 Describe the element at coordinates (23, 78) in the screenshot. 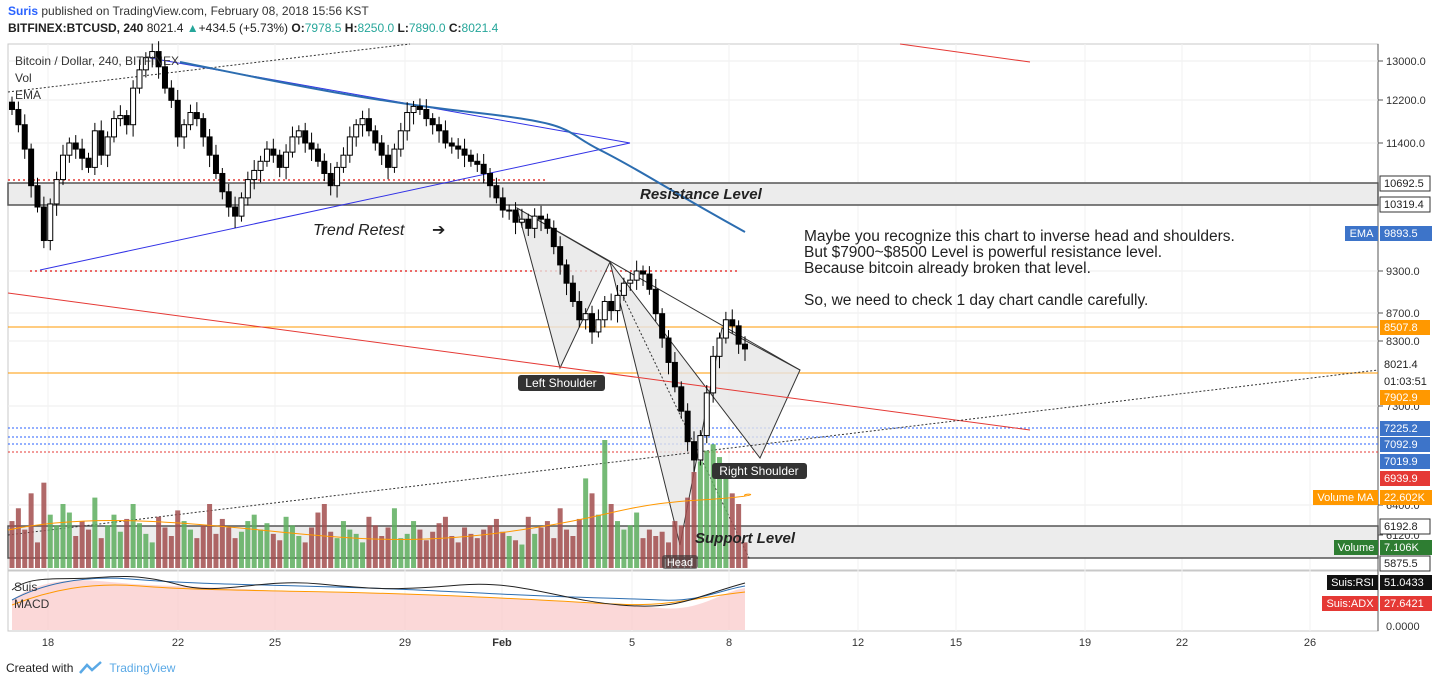

I see `vol-legend: Vol` at that location.